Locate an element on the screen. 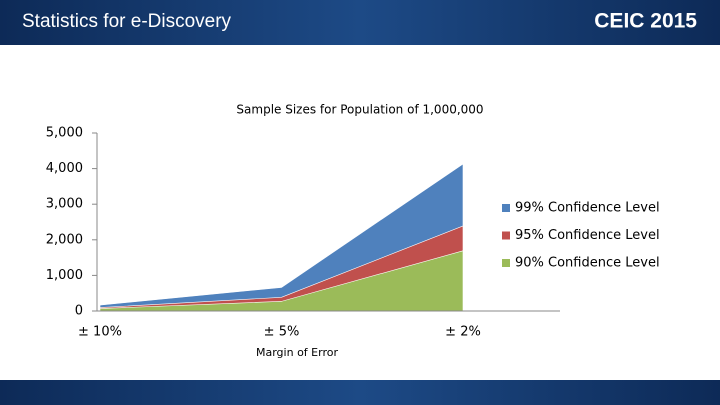  x-axis-title: Margin of Error is located at coordinates (297, 352).